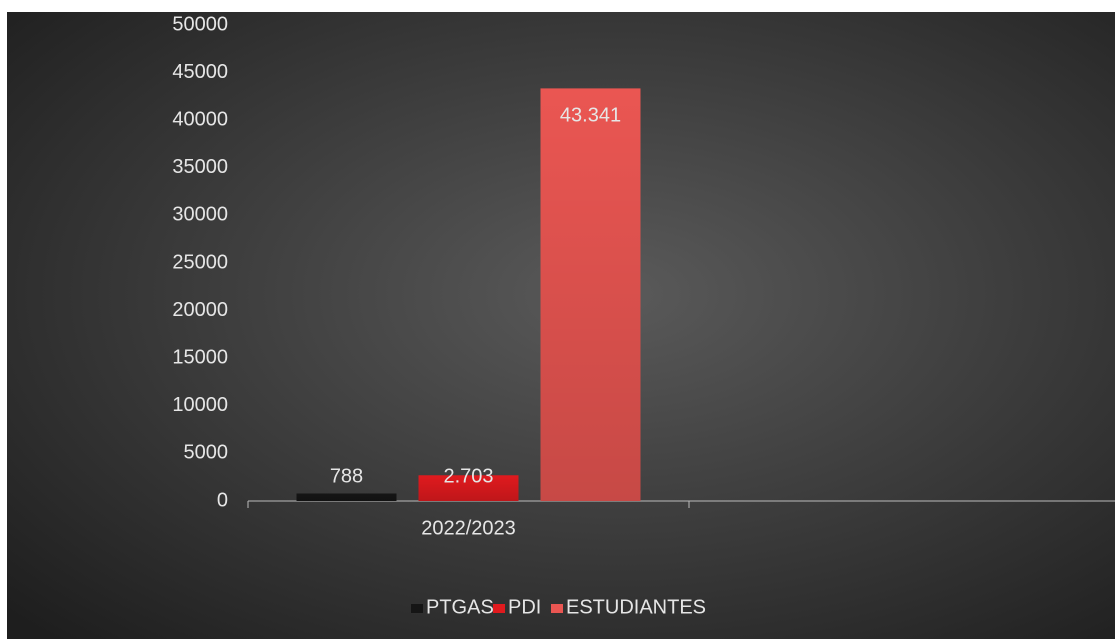 The image size is (1115, 639). What do you see at coordinates (460, 607) in the screenshot?
I see `legend-label: PTGAS` at bounding box center [460, 607].